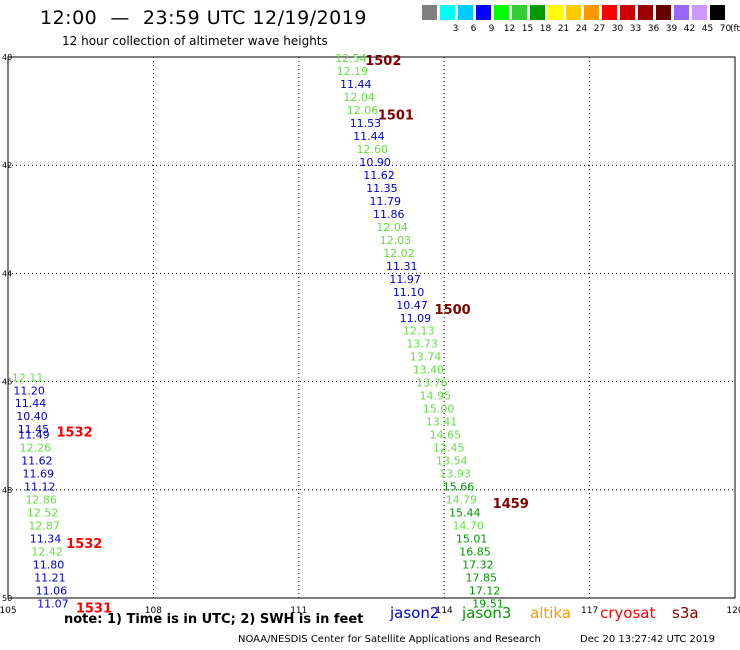  What do you see at coordinates (40, 487) in the screenshot?
I see `wave-height-value: 11.12` at bounding box center [40, 487].